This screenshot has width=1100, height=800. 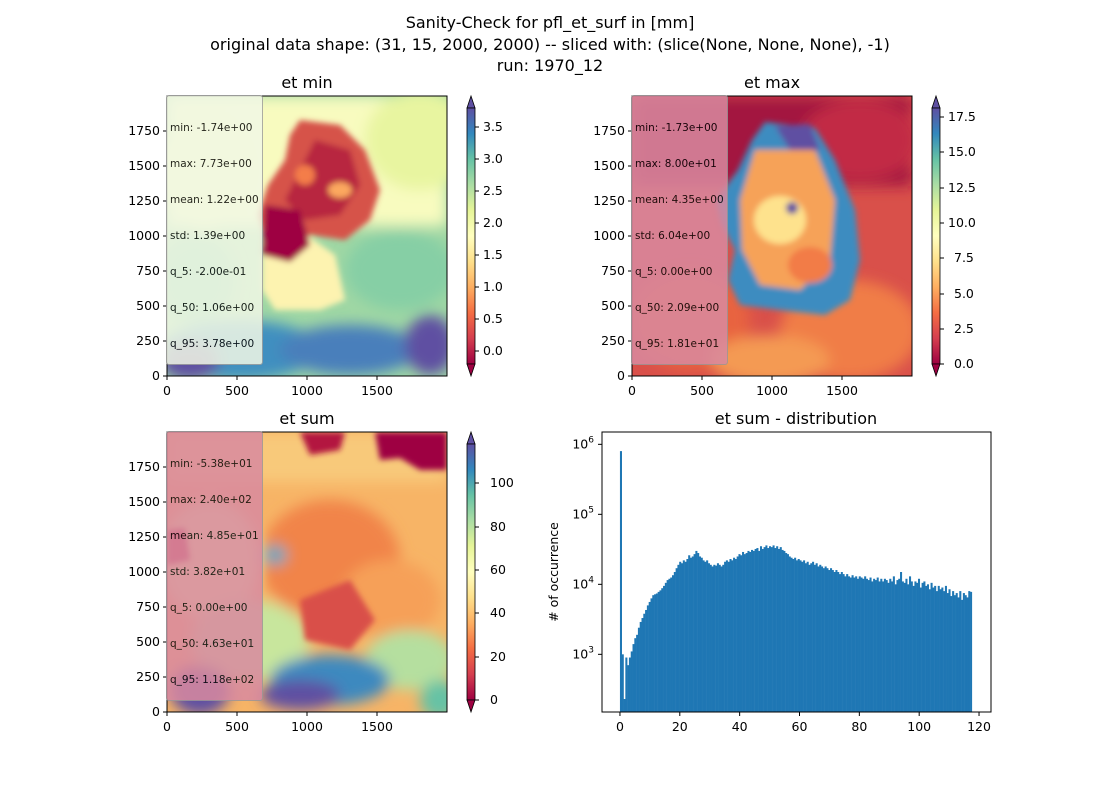 What do you see at coordinates (144, 466) in the screenshot?
I see `y-tick-label: 1750` at bounding box center [144, 466].